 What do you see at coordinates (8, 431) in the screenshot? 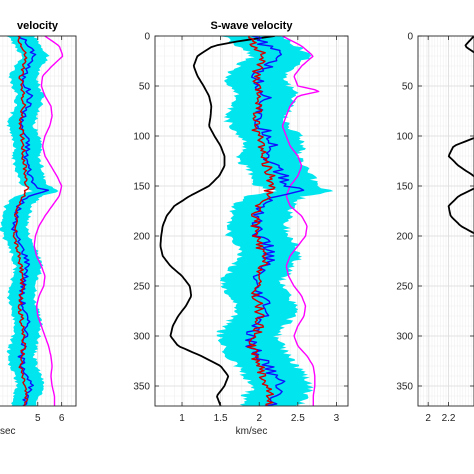
I see `x-axis-label: sec` at bounding box center [8, 431].